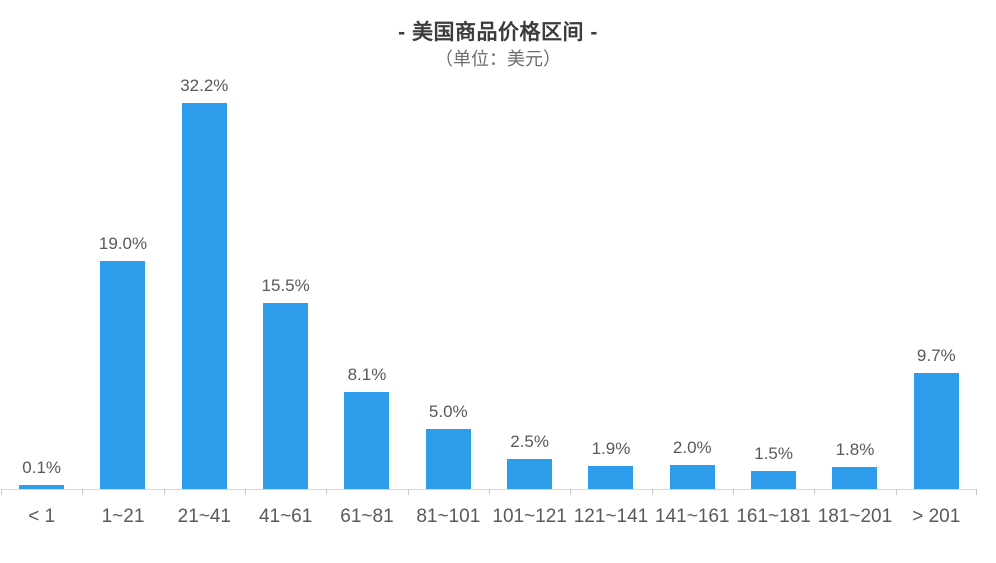 Image resolution: width=996 pixels, height=563 pixels. What do you see at coordinates (204, 516) in the screenshot?
I see `x-axis-tick-label: 21~41` at bounding box center [204, 516].